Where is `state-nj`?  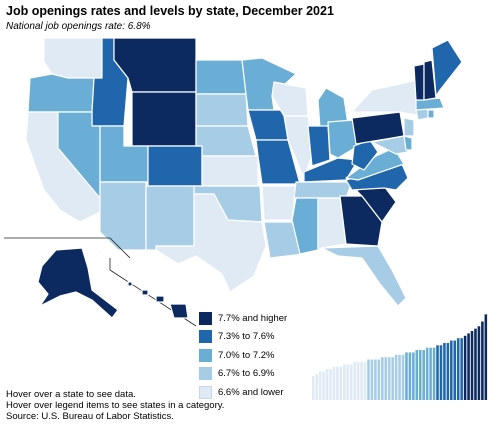
state-nj is located at coordinates (409, 127).